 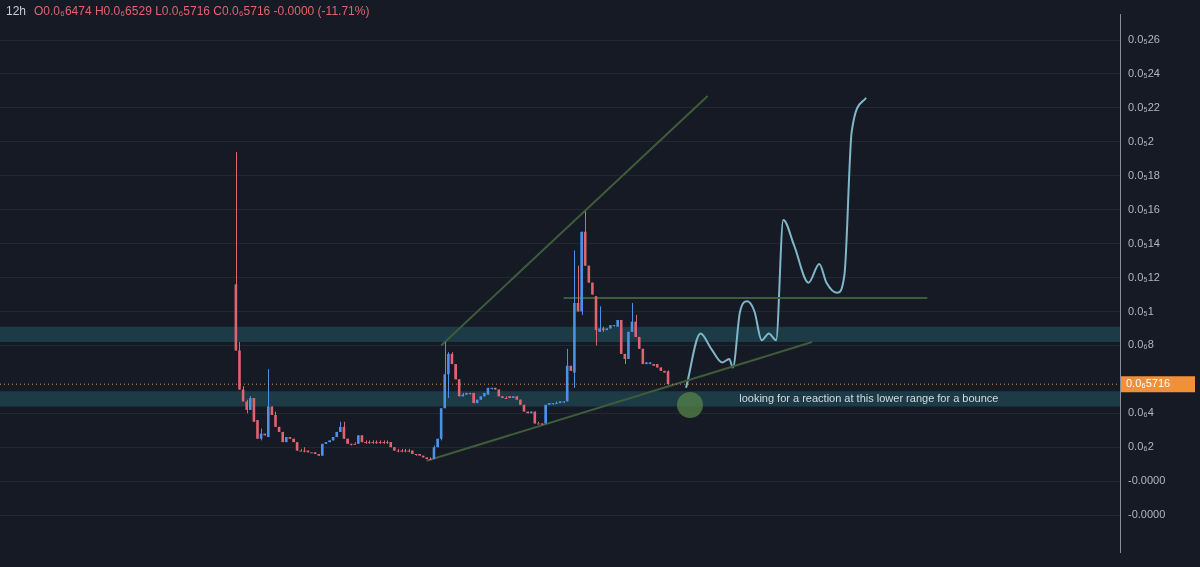 I want to click on y-tick-label: 0.0₅18, so click(x=1144, y=174).